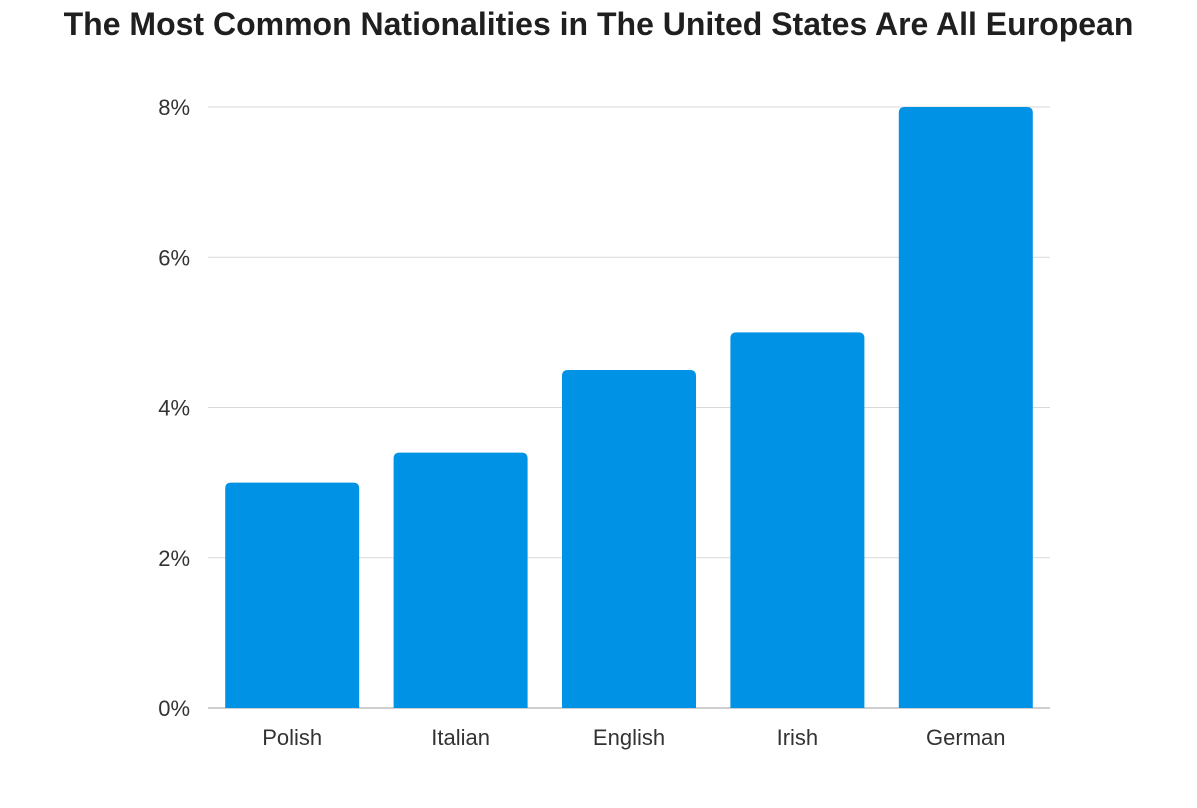 Image resolution: width=1197 pixels, height=808 pixels. Describe the element at coordinates (174, 107) in the screenshot. I see `y-tick-label: 8%` at that location.